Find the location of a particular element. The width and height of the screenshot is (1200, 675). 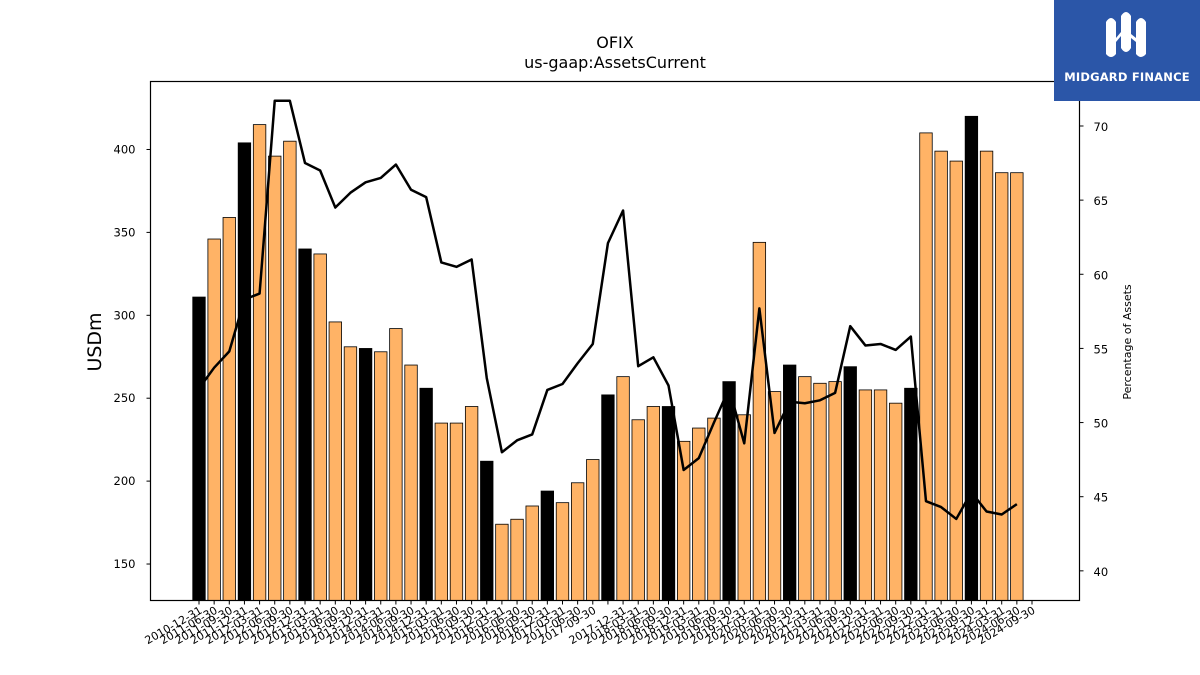

brand-name: MIDGARD FINANCE is located at coordinates (1127, 77).